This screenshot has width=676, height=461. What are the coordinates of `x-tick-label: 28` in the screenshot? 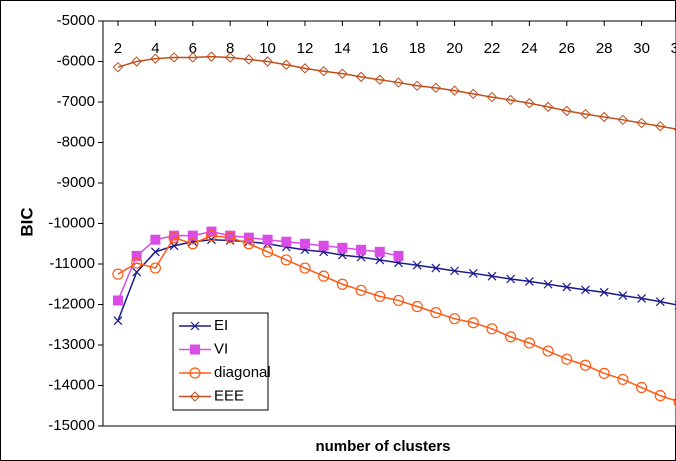 It's located at (604, 48).